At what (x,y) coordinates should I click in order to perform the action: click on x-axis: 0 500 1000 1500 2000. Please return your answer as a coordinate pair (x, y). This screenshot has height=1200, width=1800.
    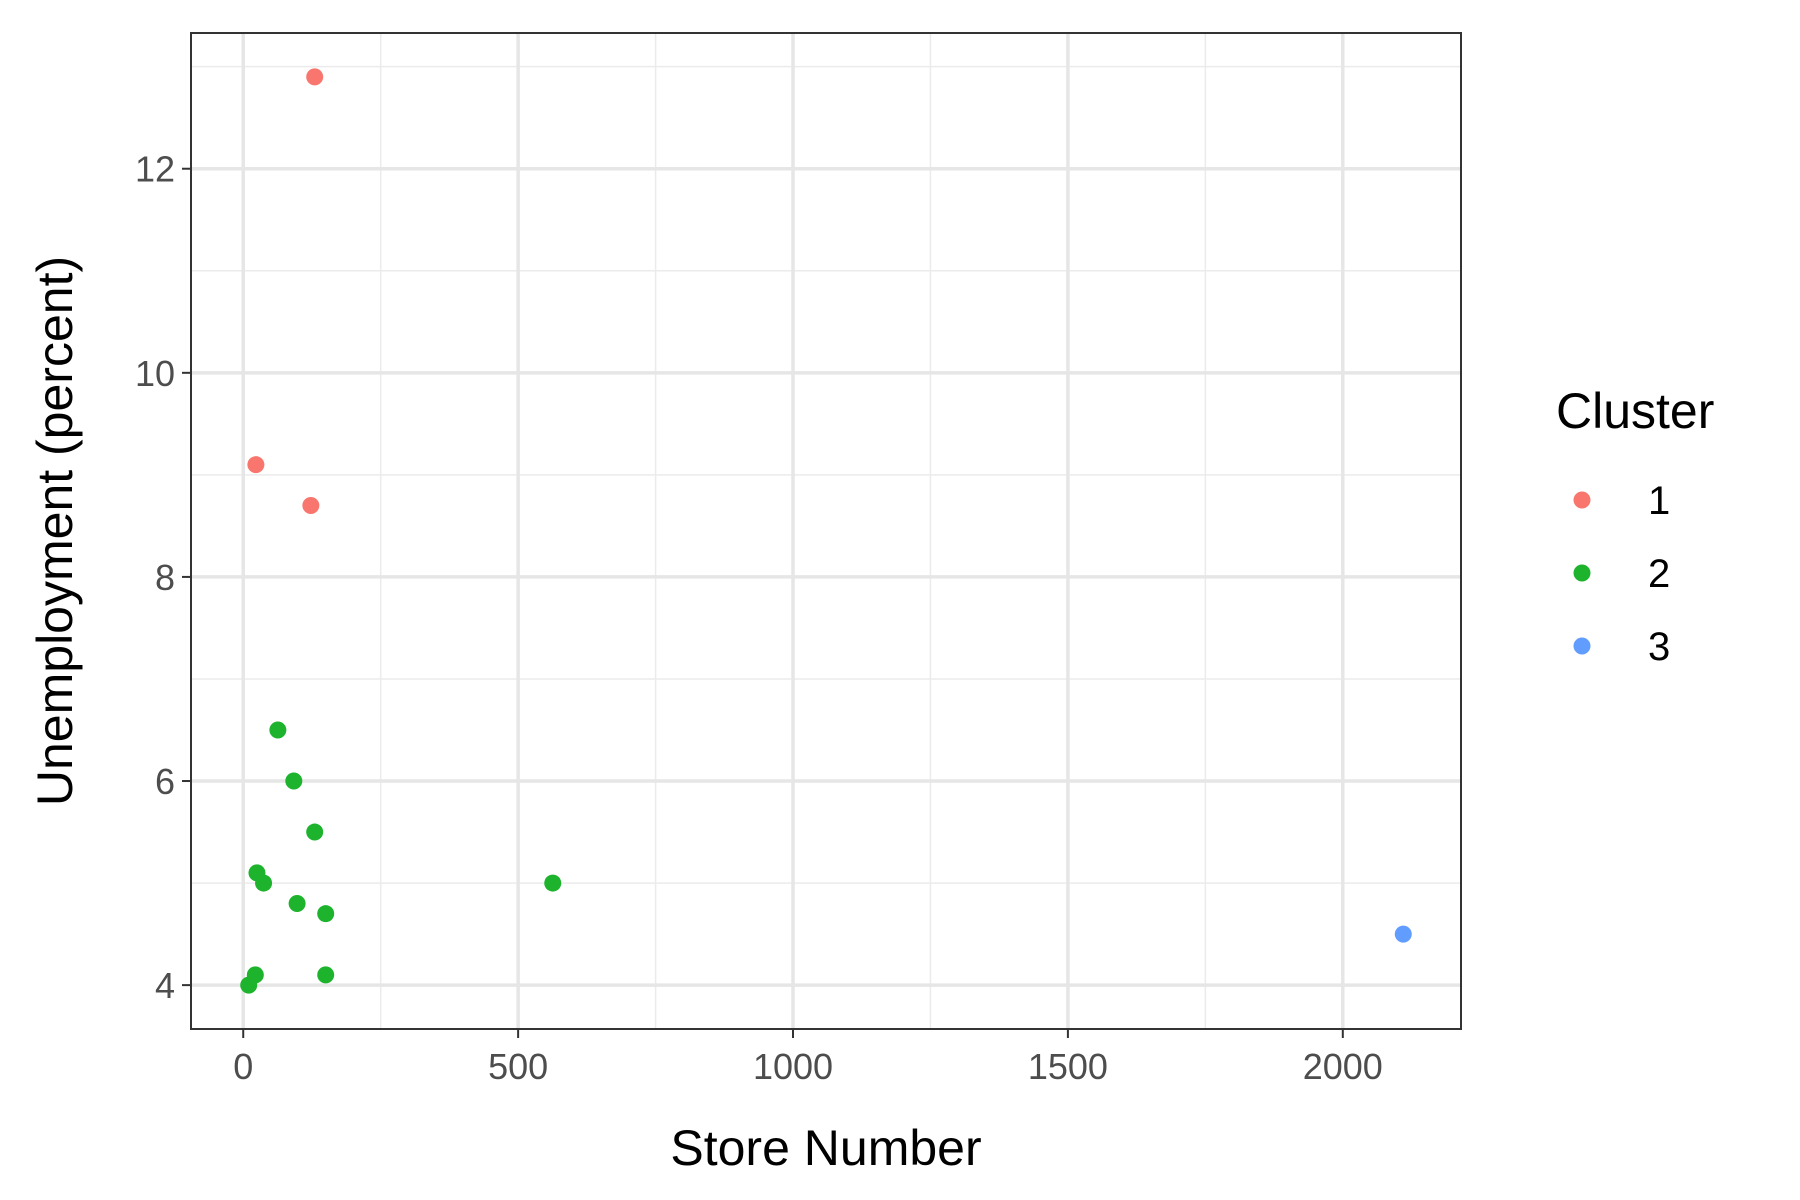
    Looking at the image, I should click on (808, 1058).